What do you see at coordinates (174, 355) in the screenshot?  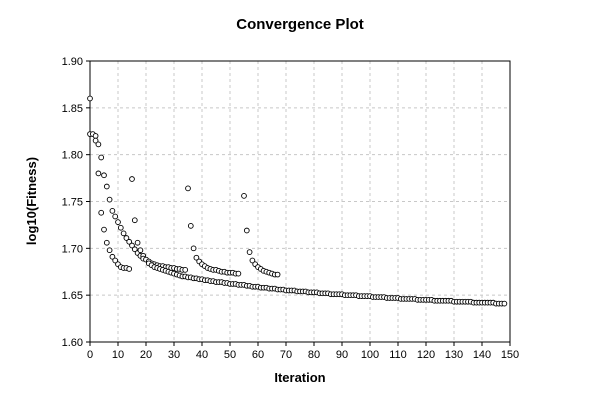 I see `x-tick-label: 30` at bounding box center [174, 355].